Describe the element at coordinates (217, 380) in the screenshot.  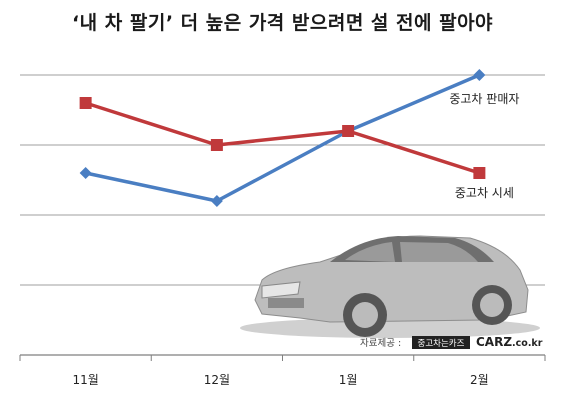
I see `x-tick-label: 12월` at that location.